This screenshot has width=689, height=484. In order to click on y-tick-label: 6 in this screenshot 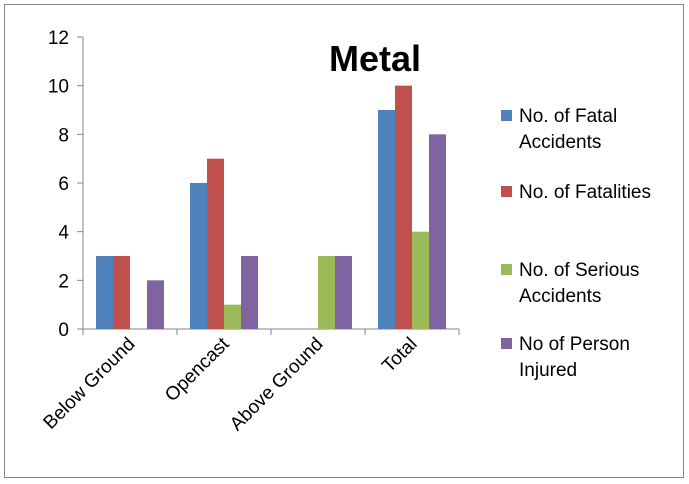, I will do `click(63, 184)`.